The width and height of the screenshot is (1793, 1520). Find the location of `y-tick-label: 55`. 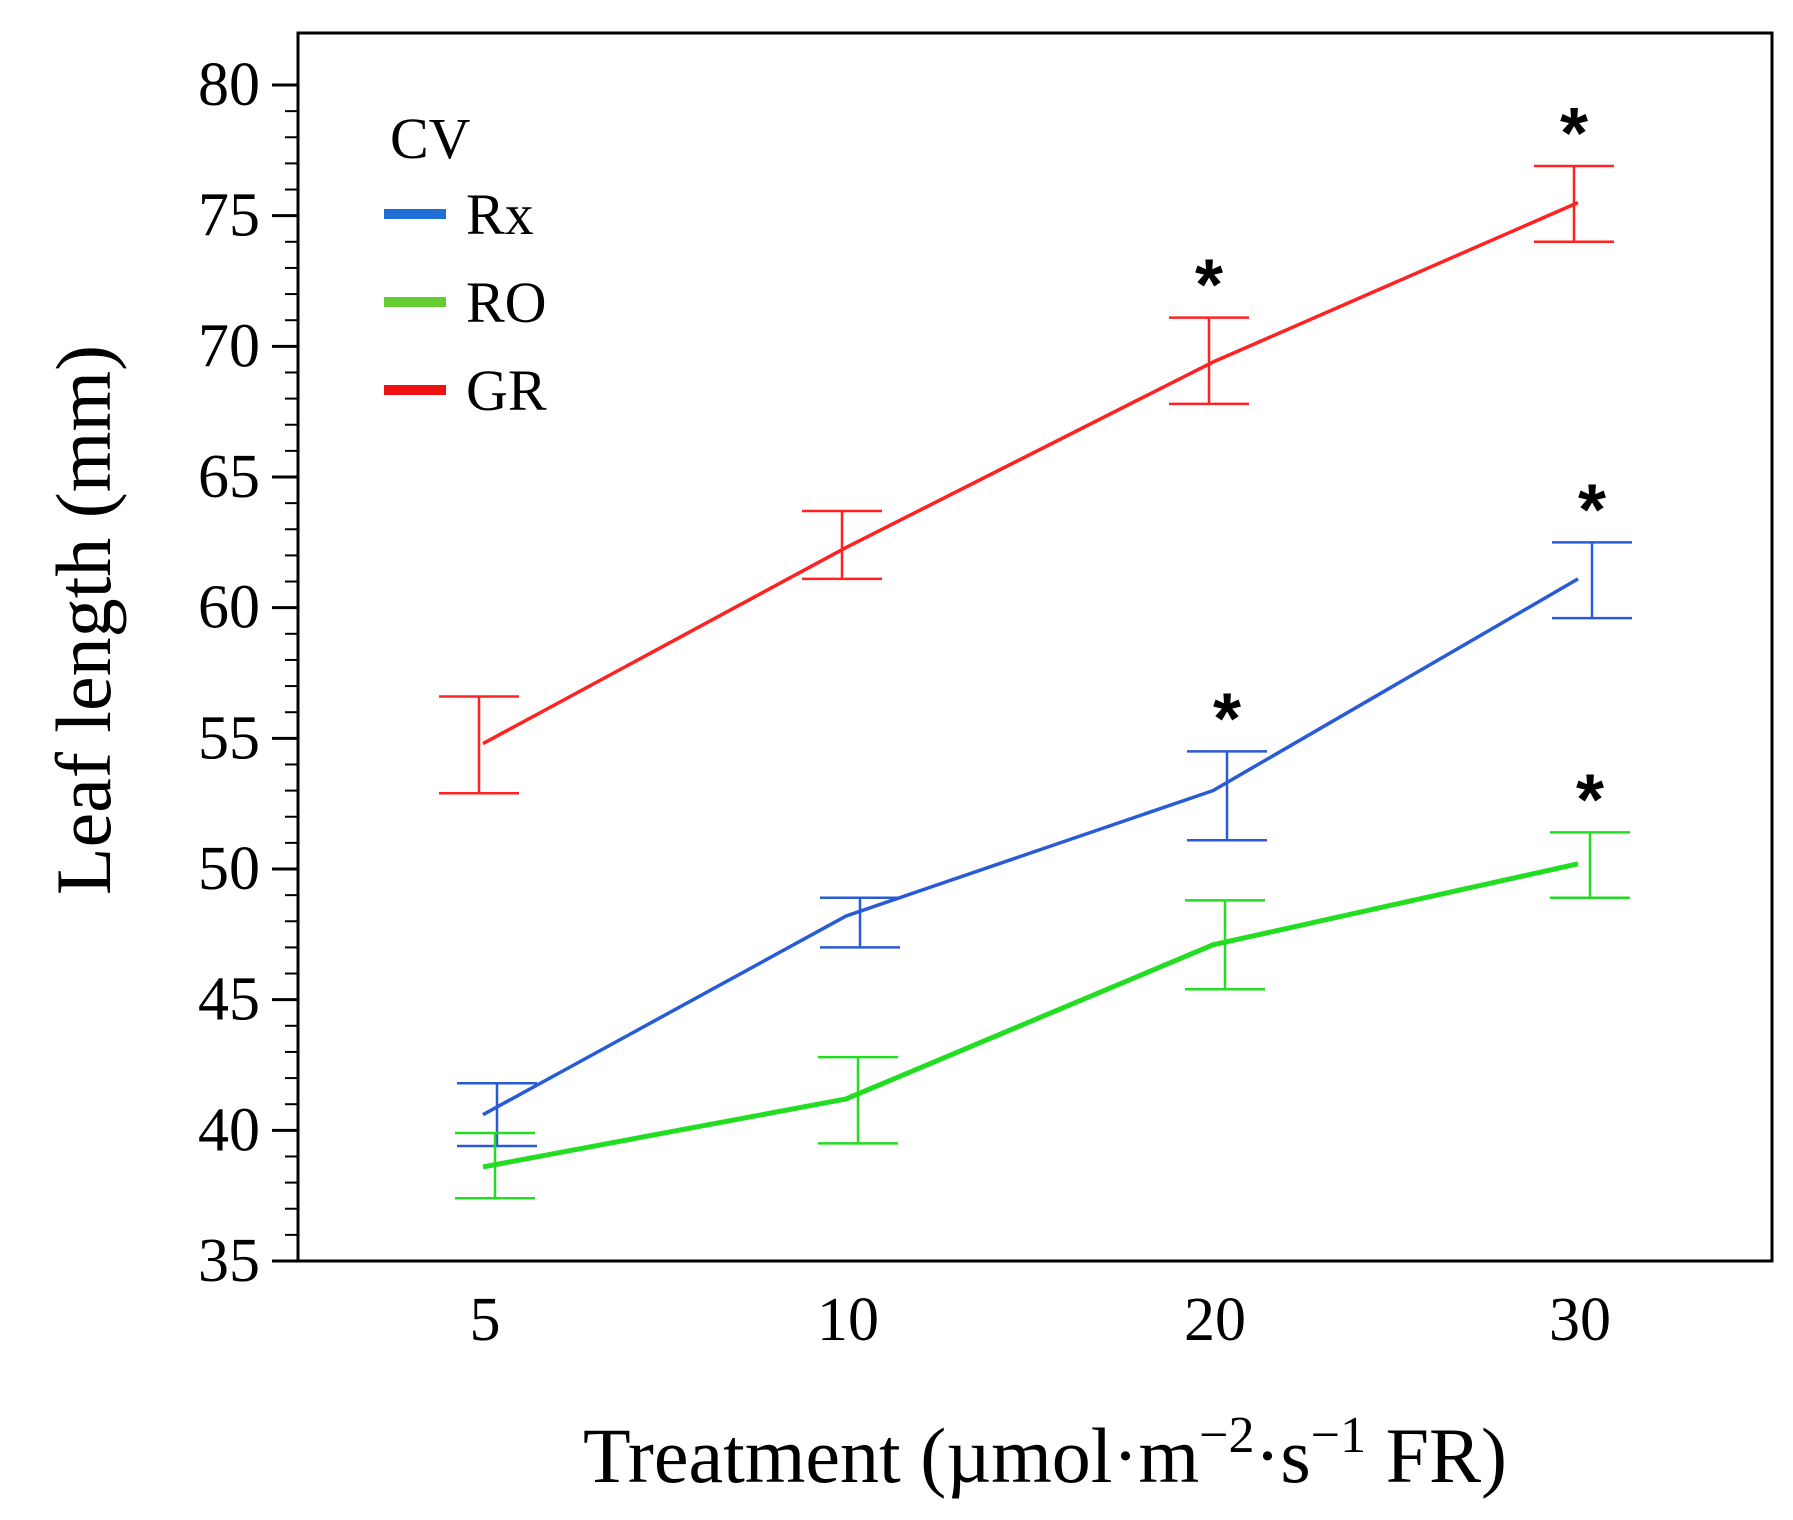

y-tick-label: 55 is located at coordinates (229, 738).